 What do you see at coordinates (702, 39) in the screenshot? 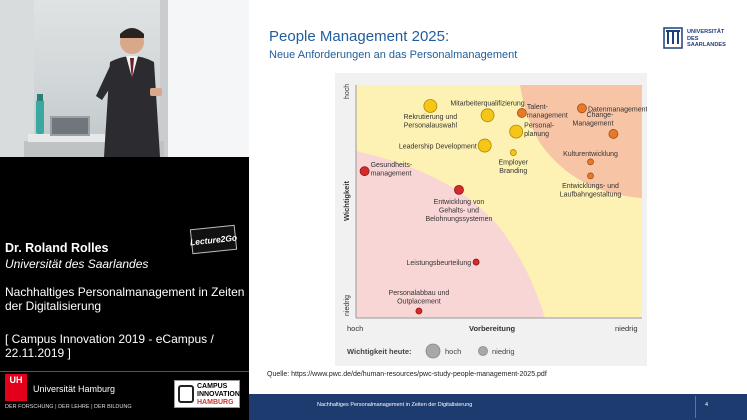
I see `saarland-university-logo: UNIVERSITÄT DES SAARLANDES` at bounding box center [702, 39].